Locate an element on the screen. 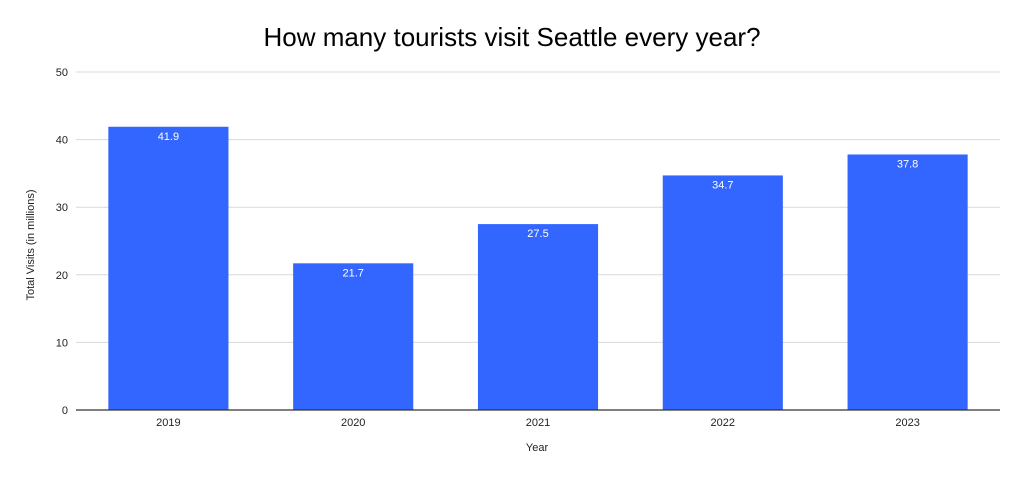 This screenshot has width=1024, height=477. x-tick-label-2022: 2022 is located at coordinates (723, 423).